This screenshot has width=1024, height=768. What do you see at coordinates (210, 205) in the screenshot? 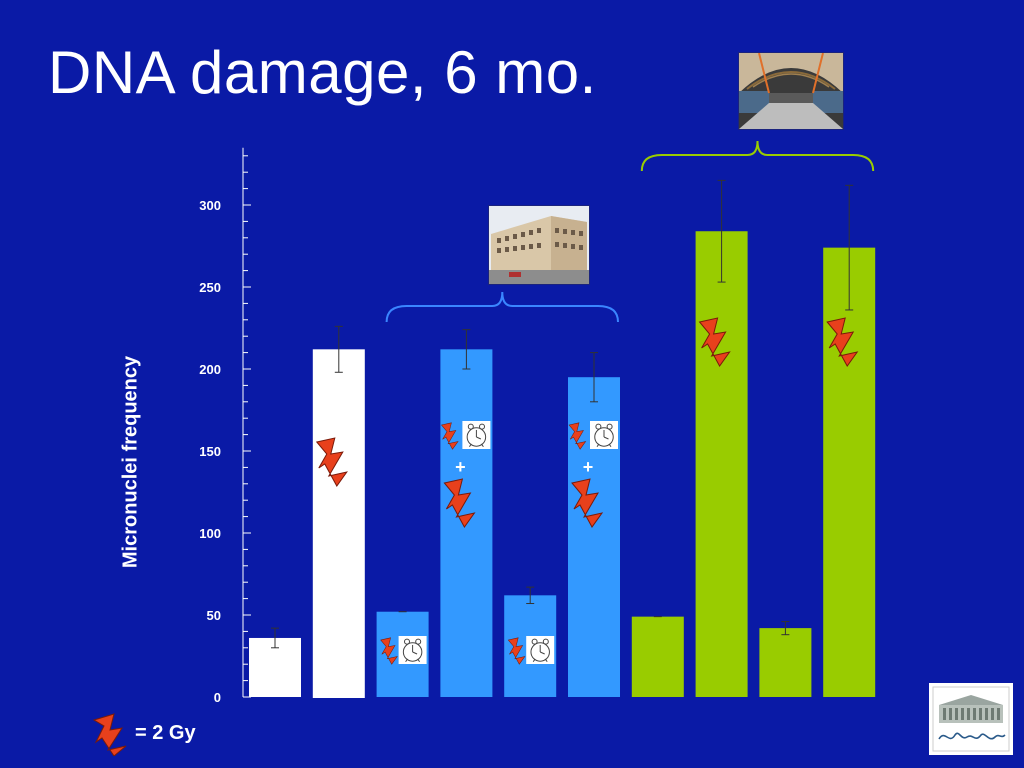
I see `y-tick-label: 300` at bounding box center [210, 205].